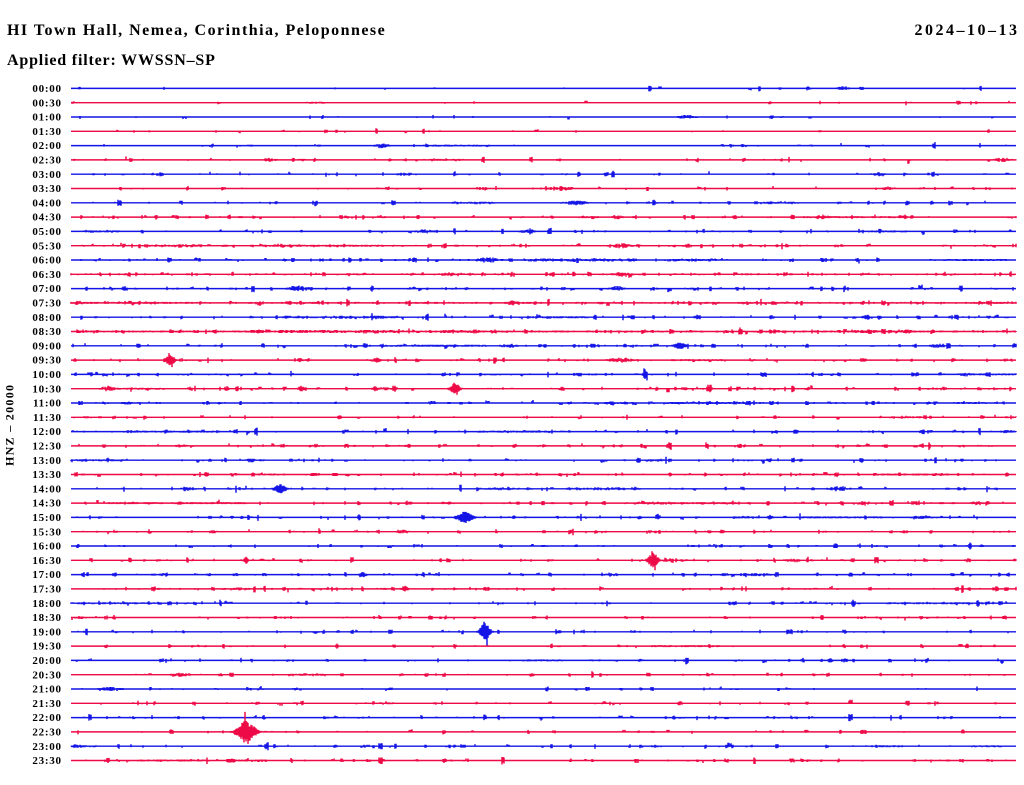 This screenshot has height=785, width=1024. Describe the element at coordinates (46, 718) in the screenshot. I see `svg-text: 22:00` at that location.